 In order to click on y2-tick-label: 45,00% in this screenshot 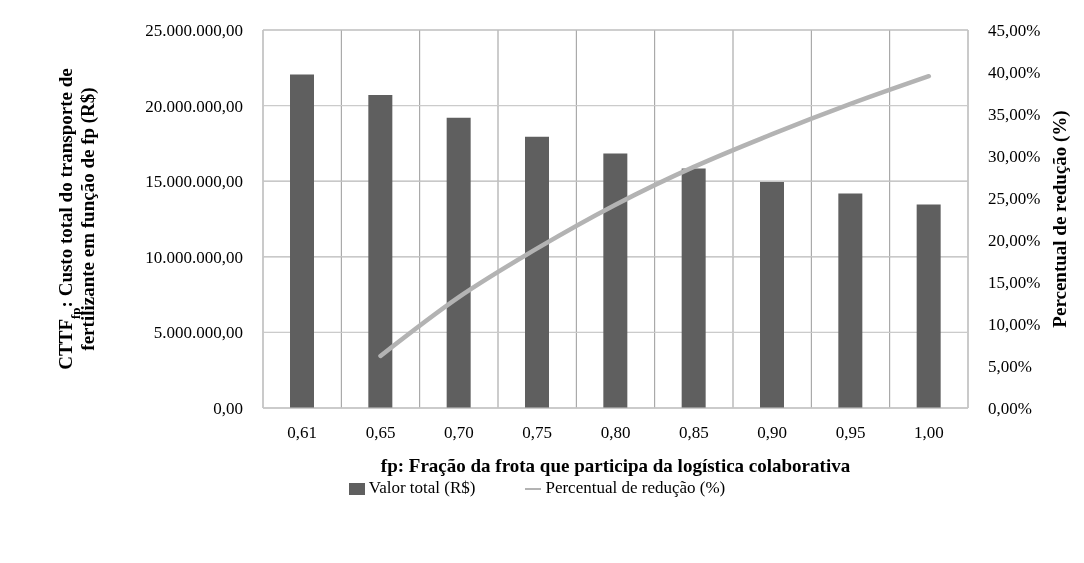, I will do `click(1014, 31)`.